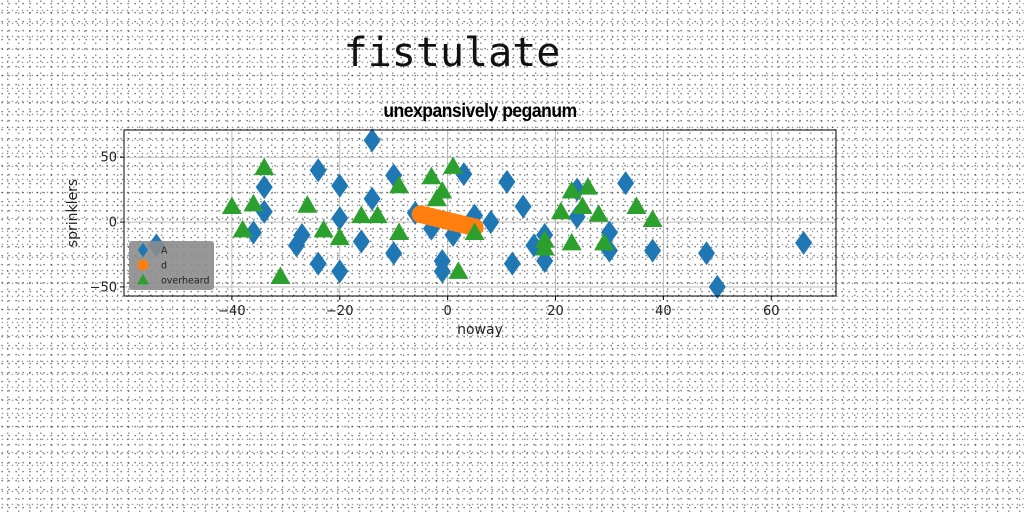  Describe the element at coordinates (555, 311) in the screenshot. I see `x-tick-label: 20` at that location.